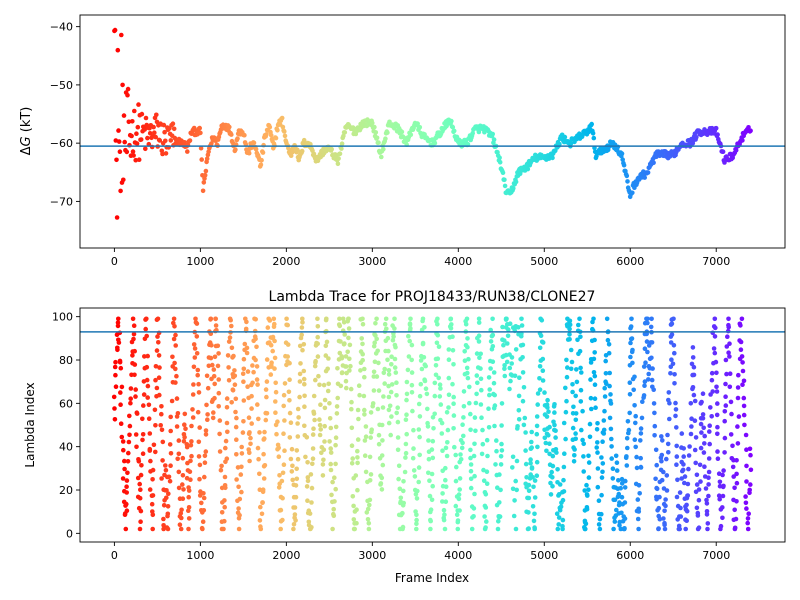  I want to click on dg-x-tick-label: 1000, so click(200, 261).